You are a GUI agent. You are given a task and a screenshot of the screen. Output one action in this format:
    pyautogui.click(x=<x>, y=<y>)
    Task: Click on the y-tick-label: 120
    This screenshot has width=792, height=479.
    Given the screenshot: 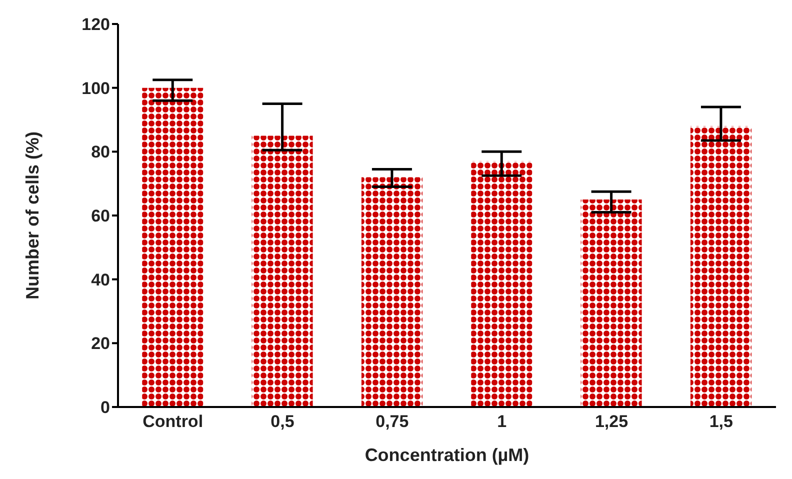 What is the action you would take?
    pyautogui.click(x=96, y=24)
    